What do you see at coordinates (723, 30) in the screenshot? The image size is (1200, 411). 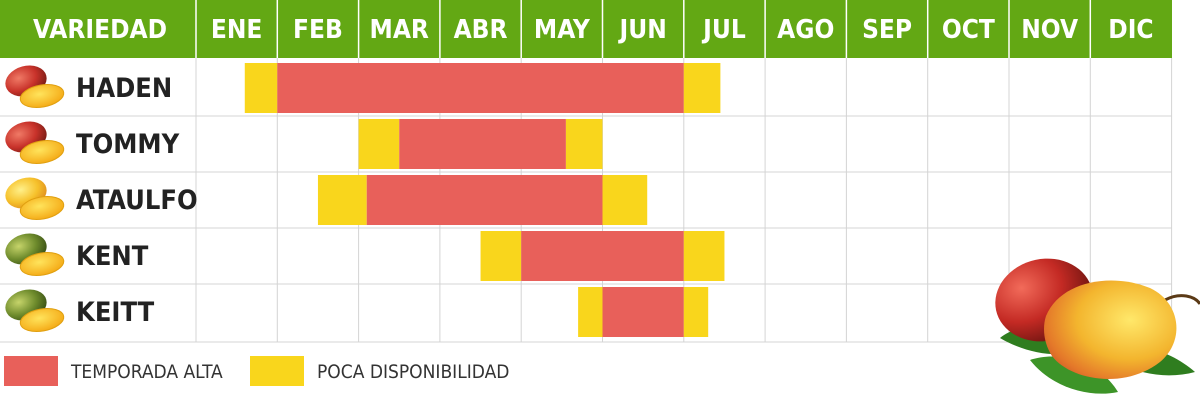 I see `month-label-jul: JUL` at bounding box center [723, 30].